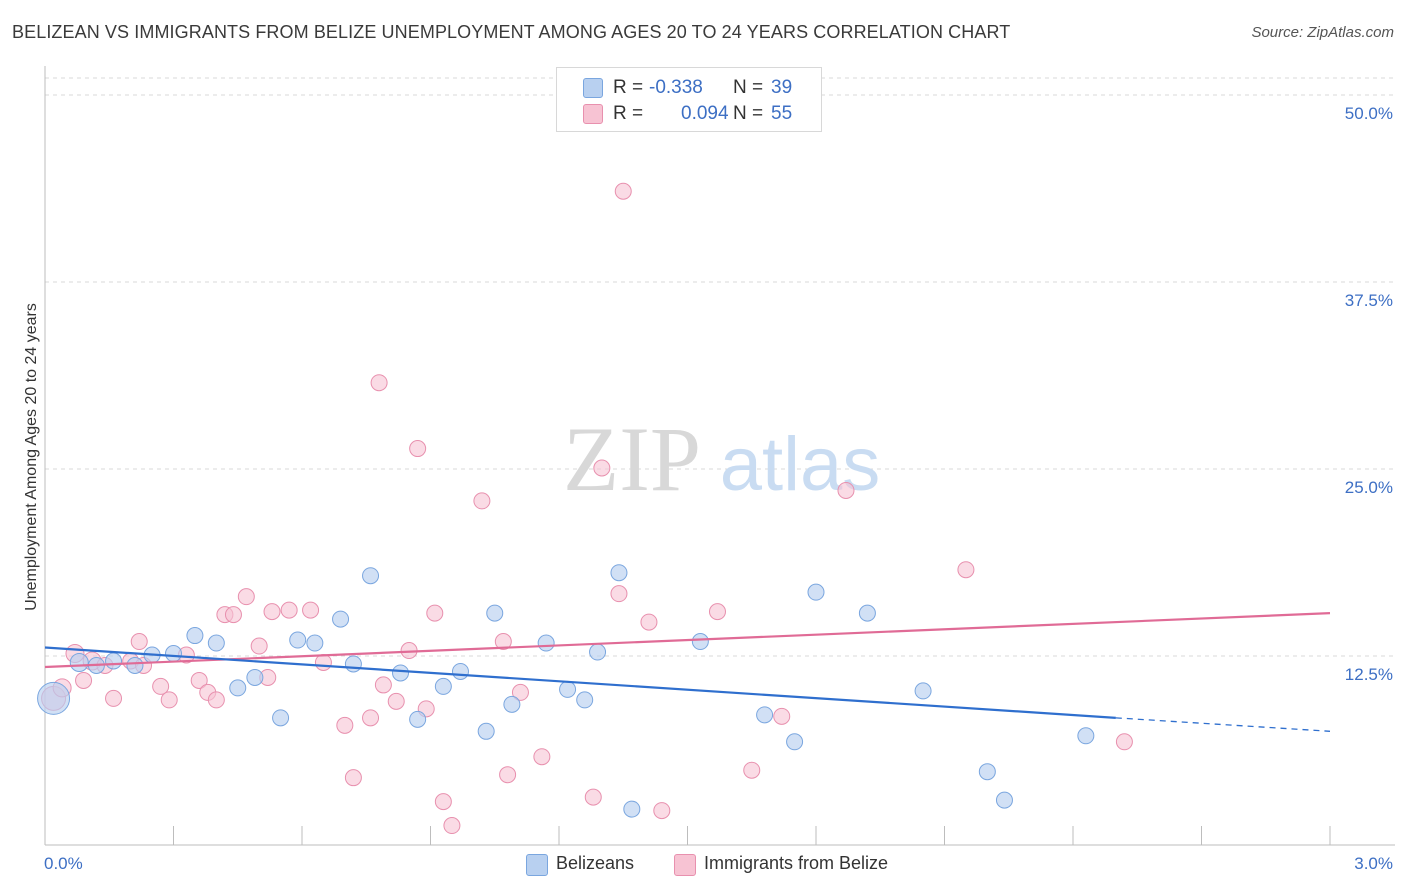 This screenshot has height=892, width=1406. What do you see at coordinates (1369, 113) in the screenshot?
I see `y-tick-label: 50.0%` at bounding box center [1369, 113].